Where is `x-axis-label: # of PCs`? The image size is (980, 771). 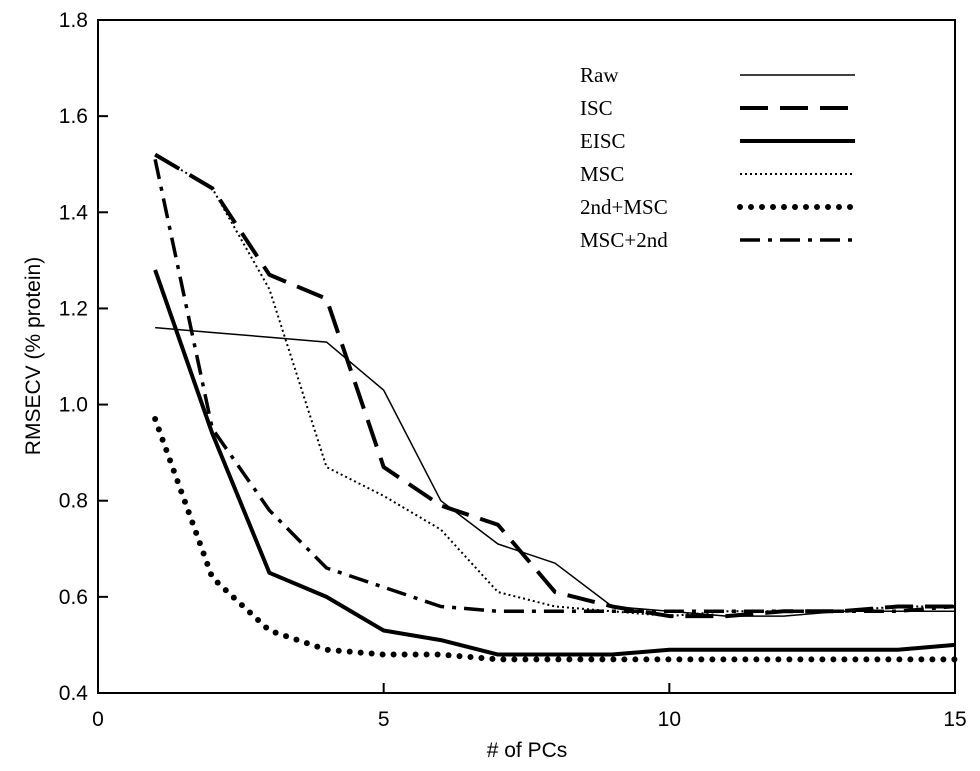 x-axis-label: # of PCs is located at coordinates (527, 750).